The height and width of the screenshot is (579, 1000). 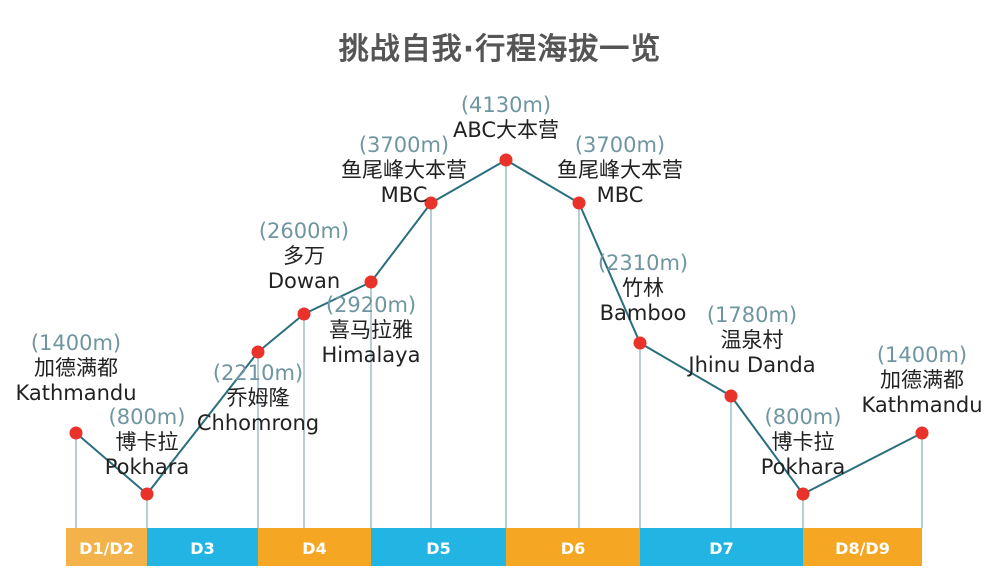 I want to click on place-name-cn: 竹林, so click(x=643, y=288).